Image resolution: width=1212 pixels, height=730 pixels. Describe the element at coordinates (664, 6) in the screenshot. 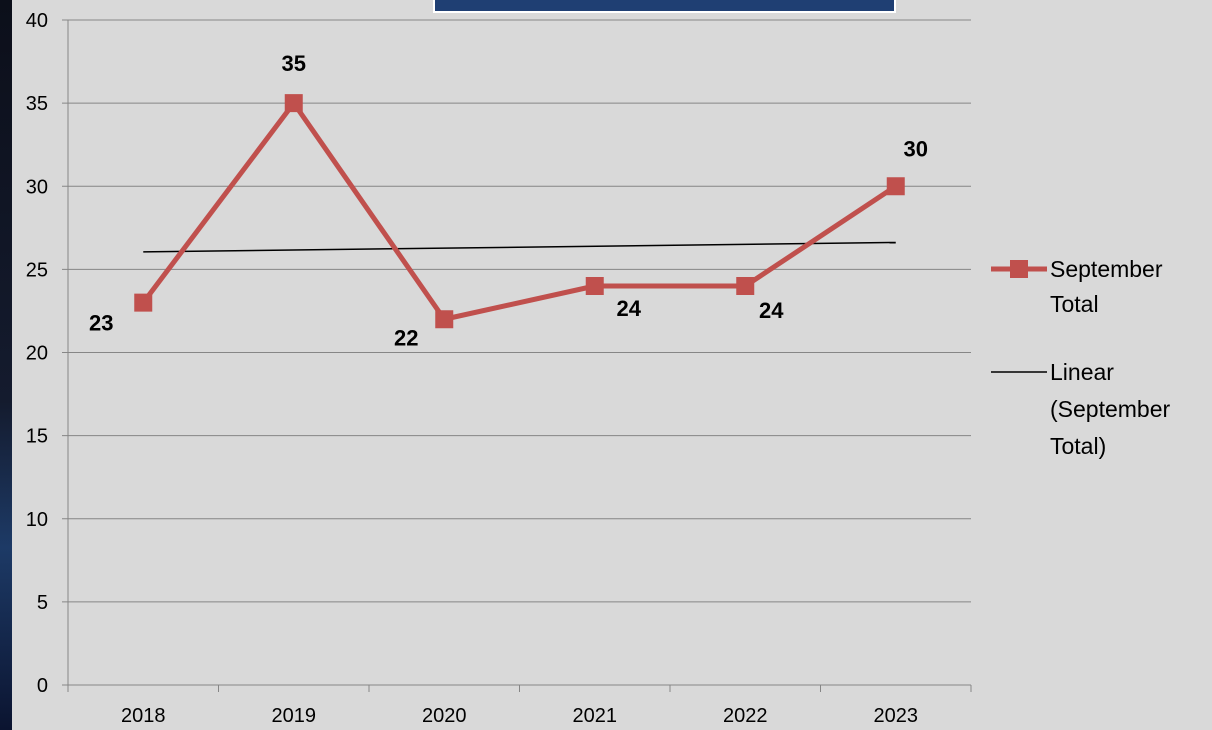

I see `title-banner` at that location.